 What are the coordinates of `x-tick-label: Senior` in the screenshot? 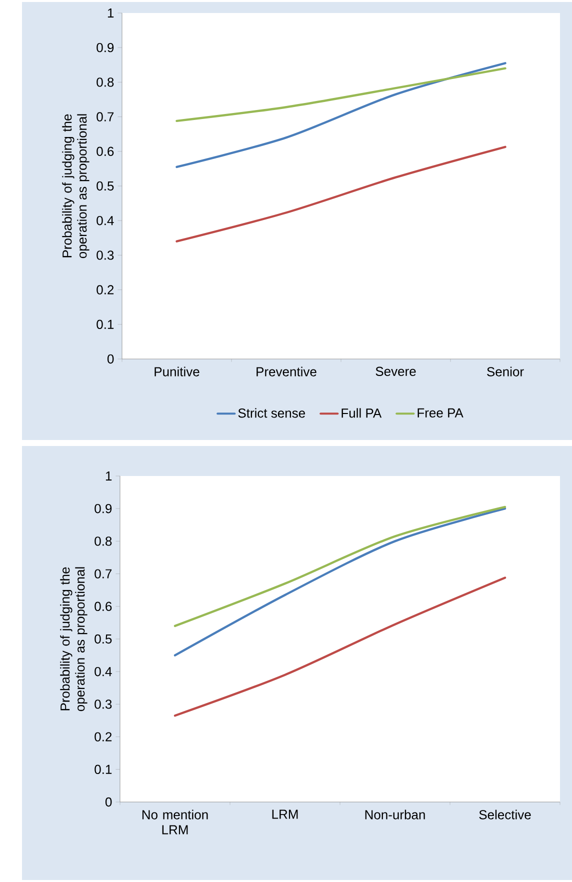 It's located at (505, 371).